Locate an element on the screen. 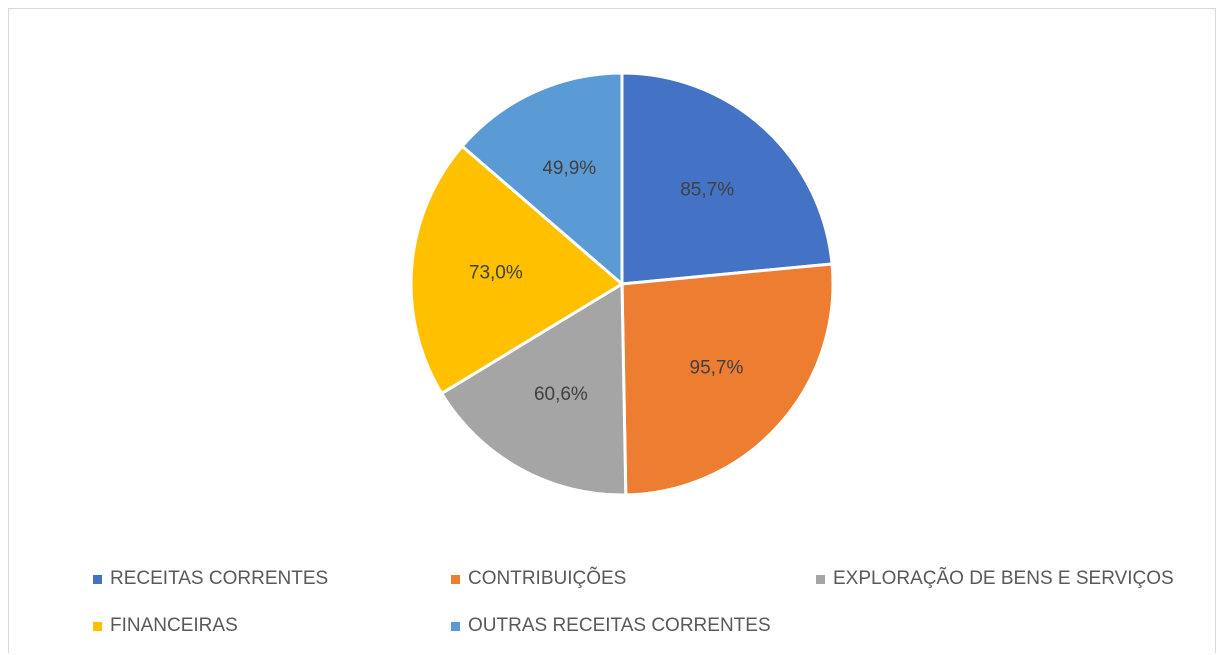 The width and height of the screenshot is (1225, 655). pie-data-label-3: 73,0% is located at coordinates (496, 273).